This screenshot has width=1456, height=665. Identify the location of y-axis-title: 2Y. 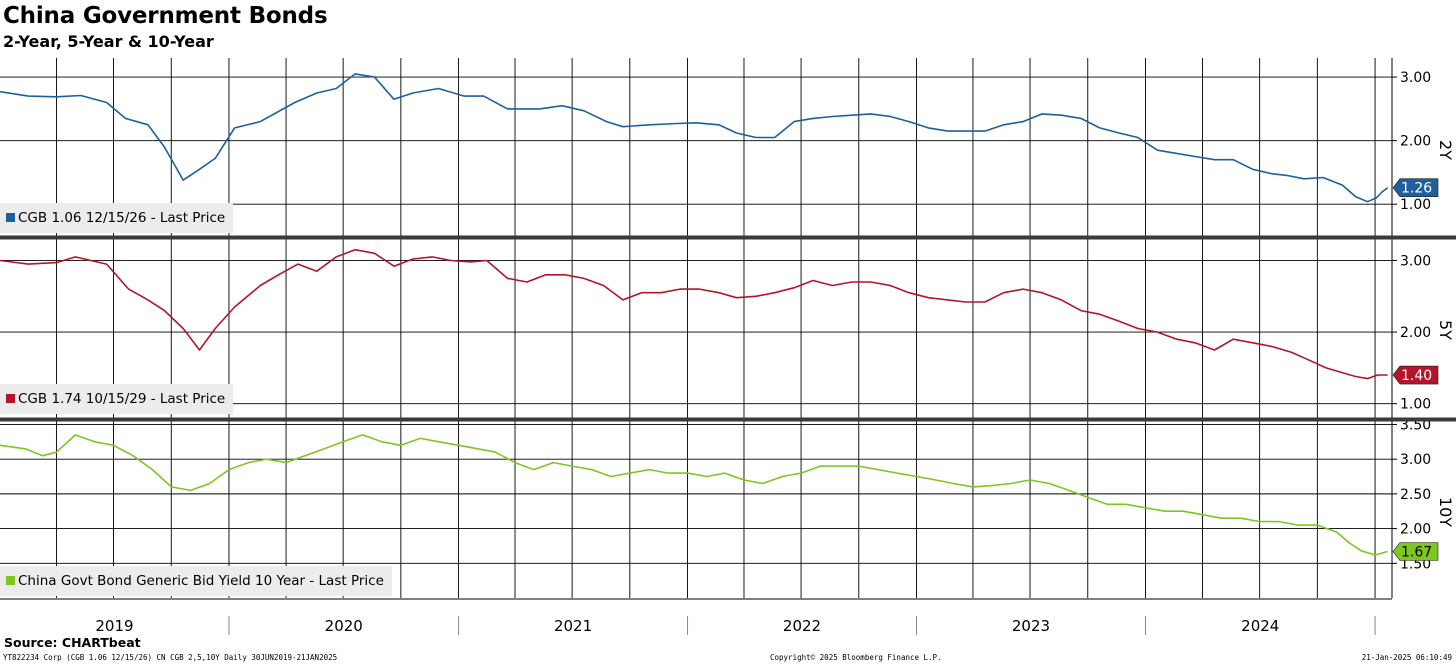
(1445, 150).